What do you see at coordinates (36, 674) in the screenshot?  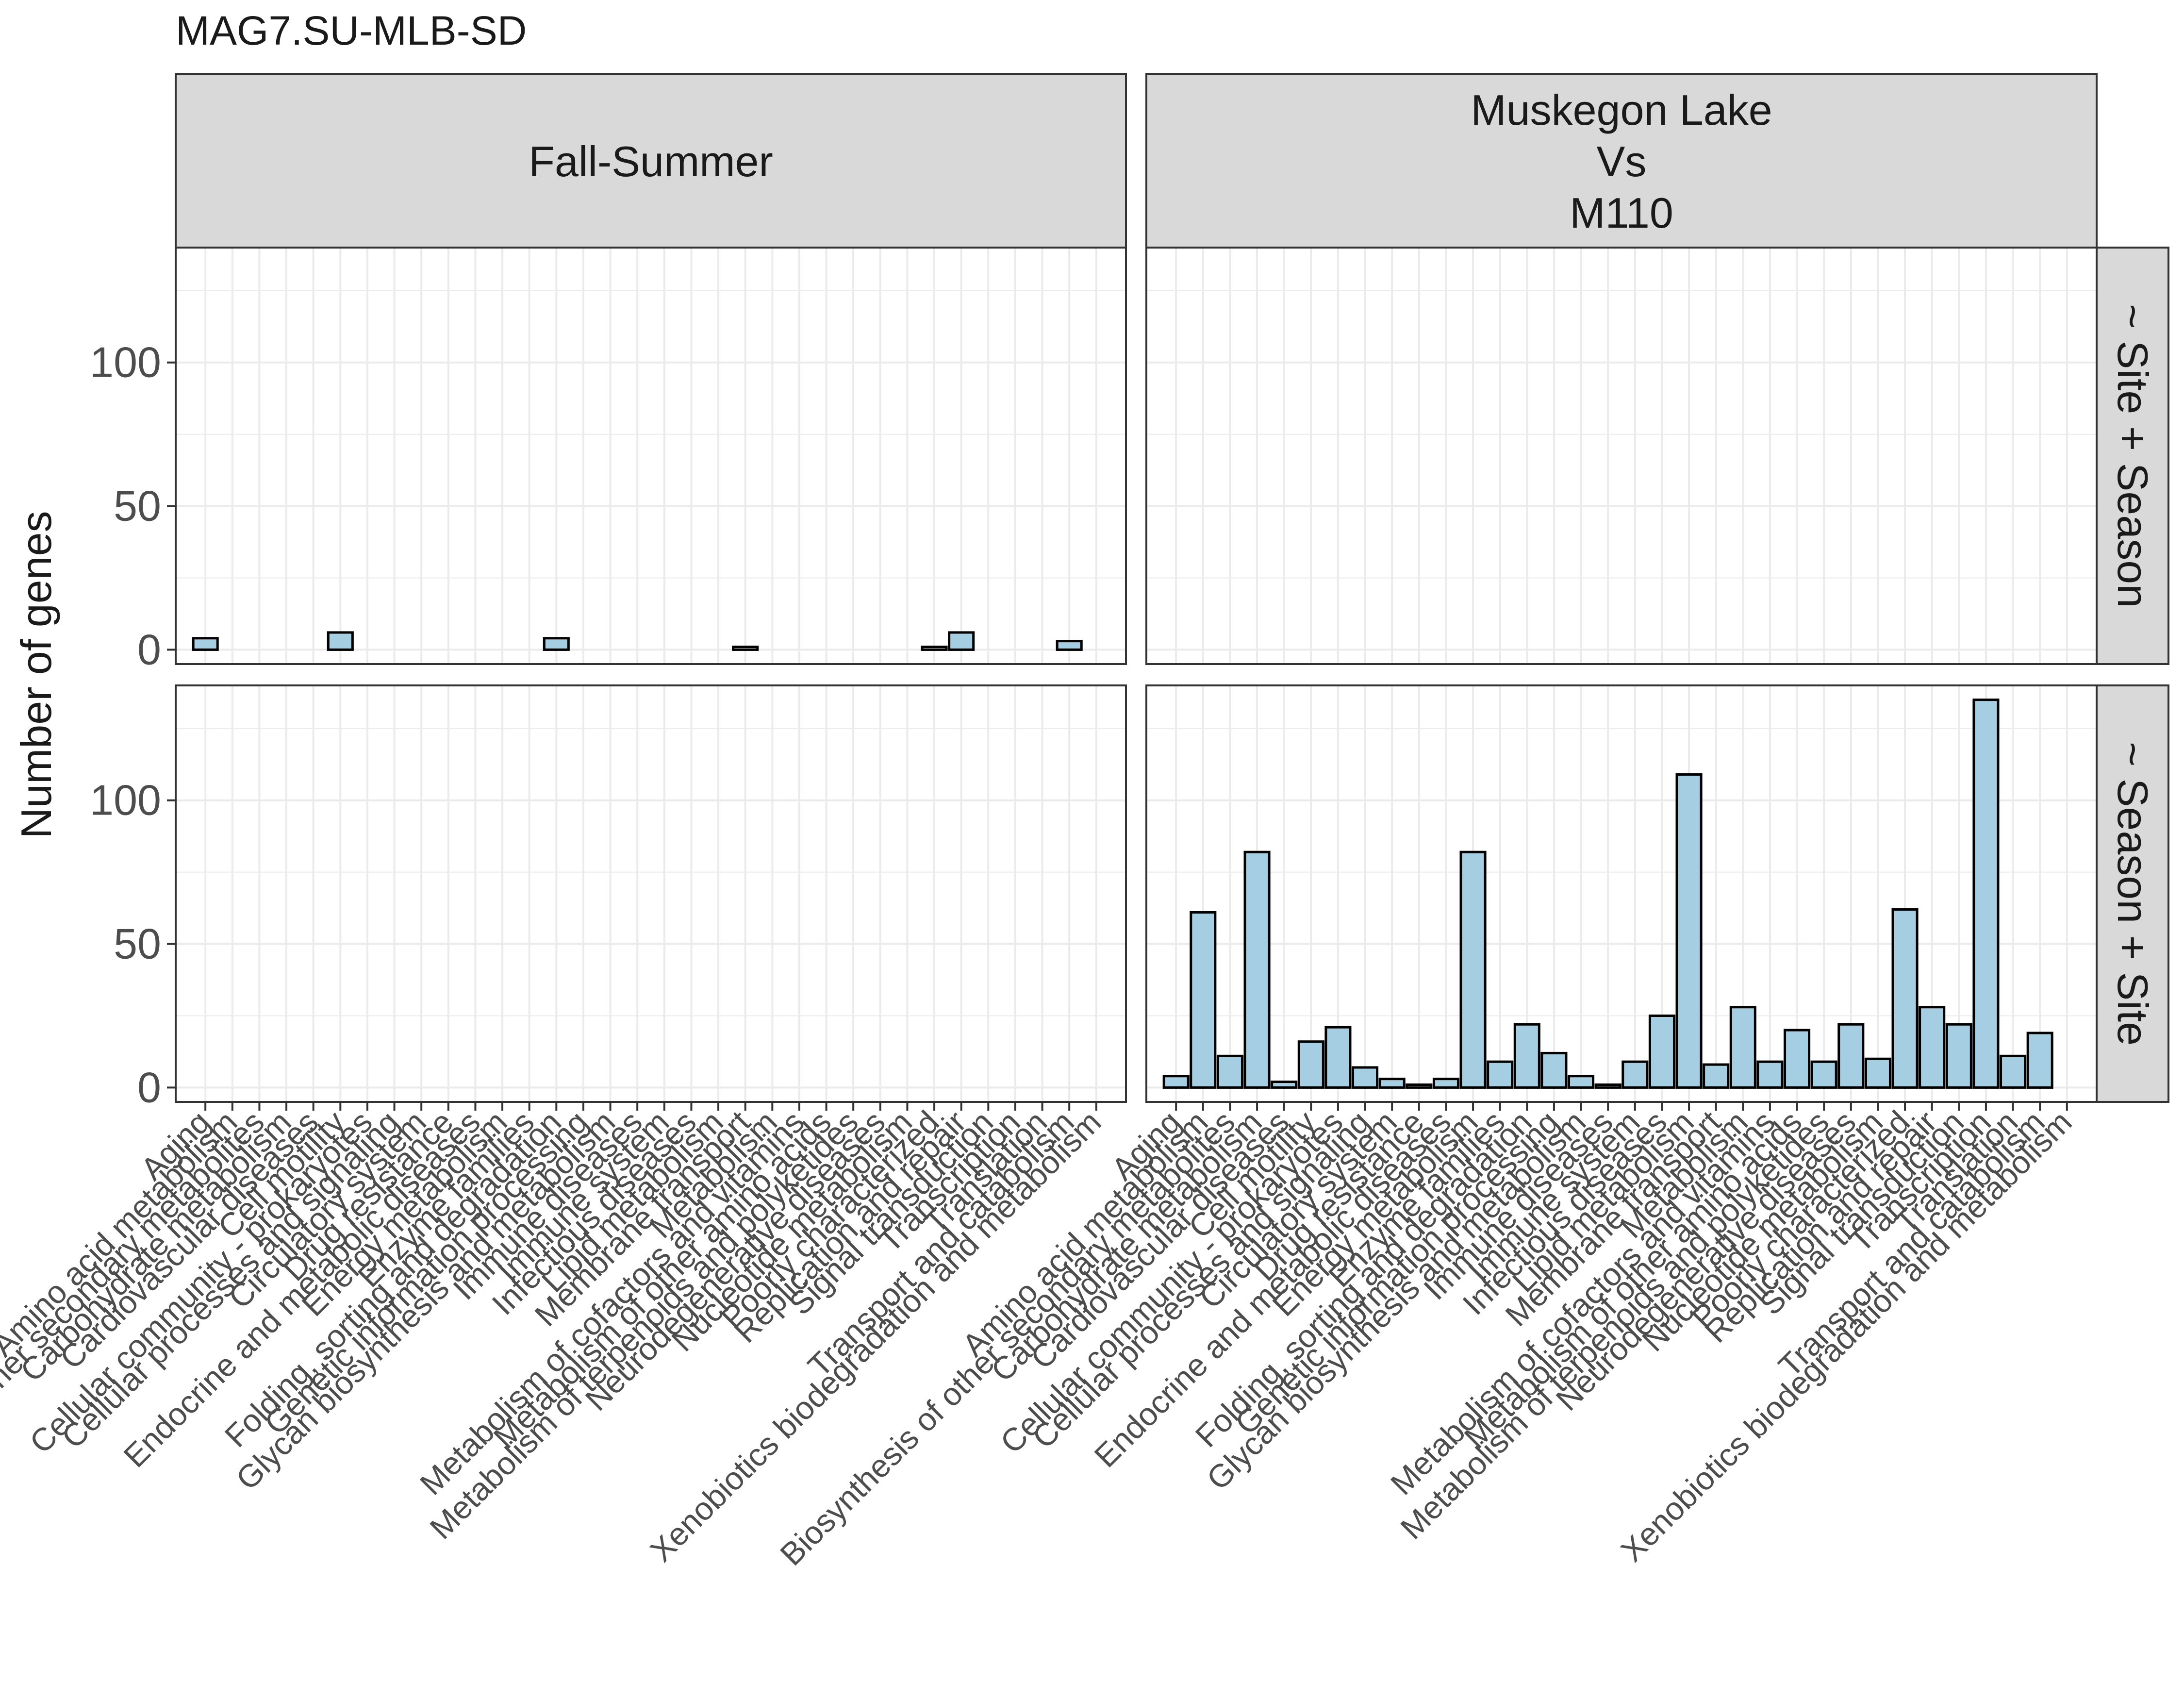 I see `y-axis-title: Number of genes` at bounding box center [36, 674].